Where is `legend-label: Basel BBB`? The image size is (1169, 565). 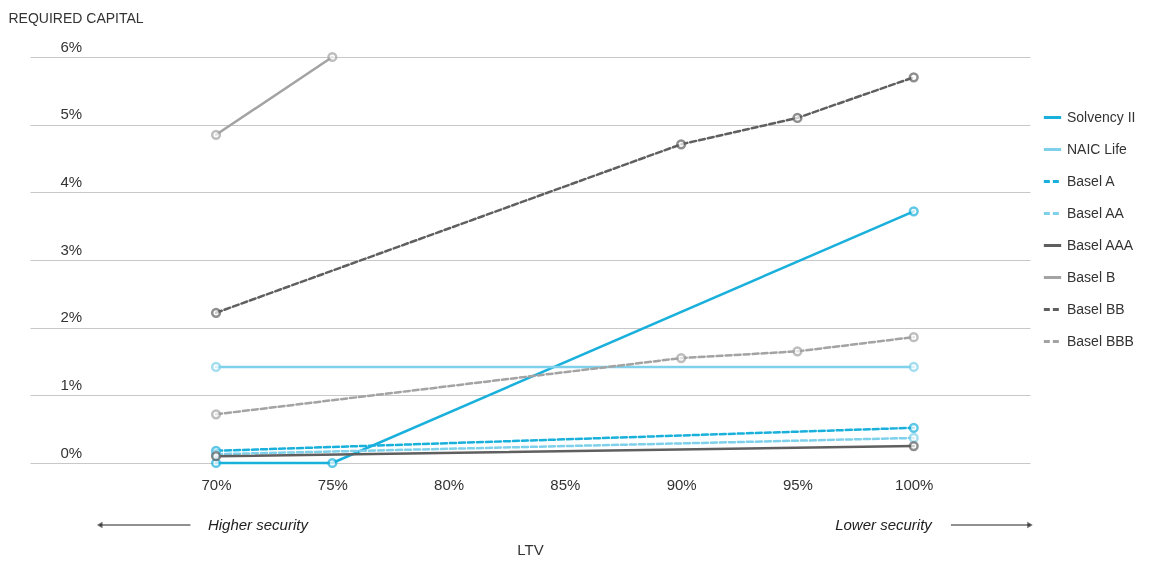
legend-label: Basel BBB is located at coordinates (1100, 340).